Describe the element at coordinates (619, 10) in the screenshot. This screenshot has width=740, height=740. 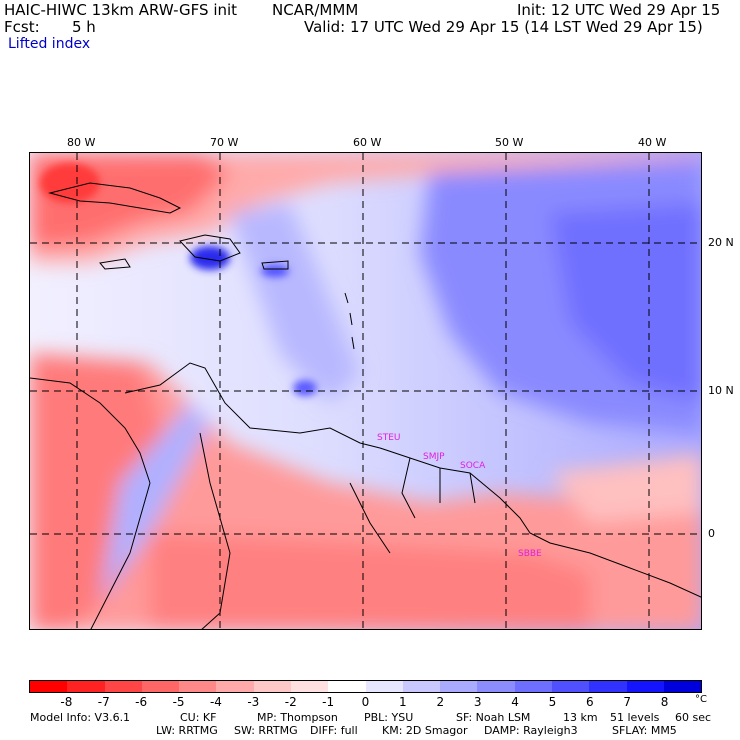
I see `init-time: Init: 12 UTC Wed 29 Apr 15` at that location.